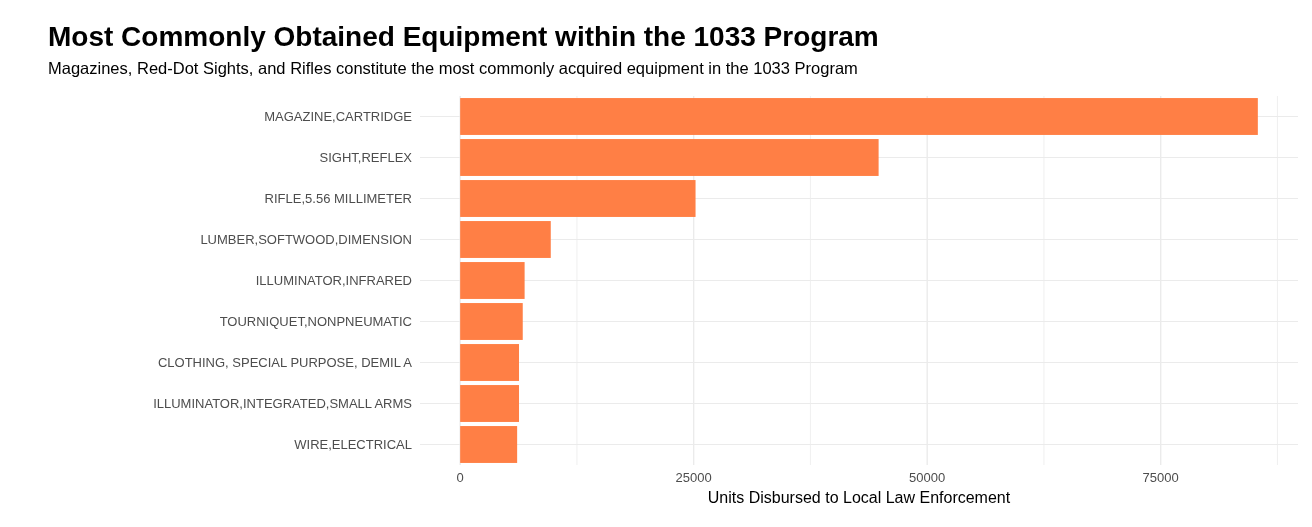 This screenshot has height=527, width=1312. I want to click on y-tick-label: RIFLE,5.56 MILLIMETER, so click(338, 199).